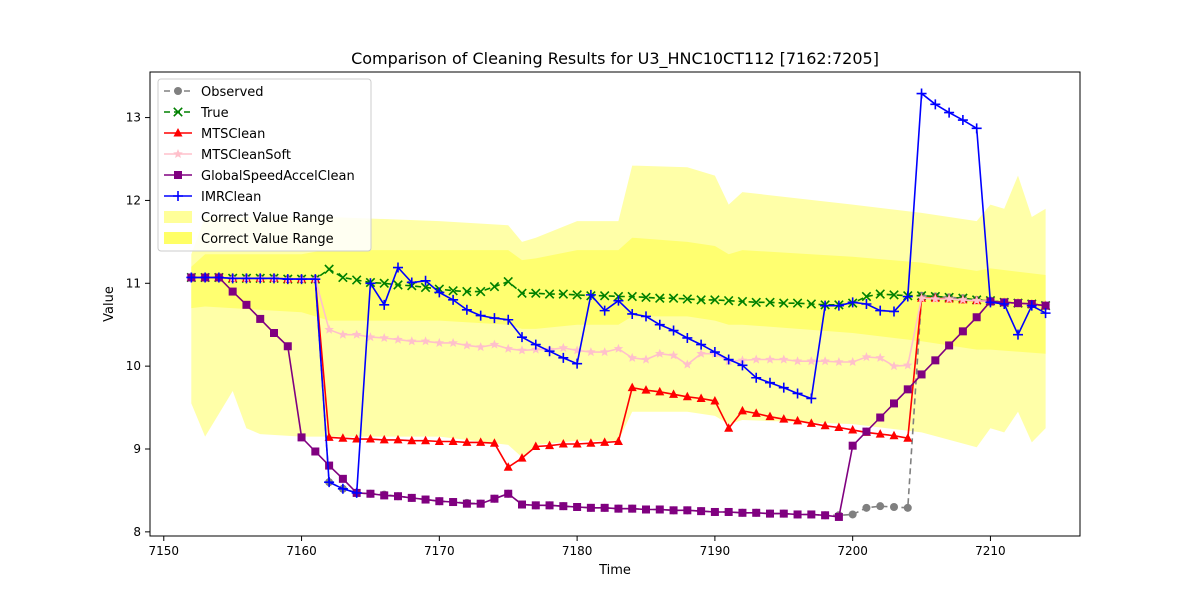 This screenshot has width=1200, height=604. What do you see at coordinates (301, 551) in the screenshot?
I see `x-tick-label: 7160` at bounding box center [301, 551].